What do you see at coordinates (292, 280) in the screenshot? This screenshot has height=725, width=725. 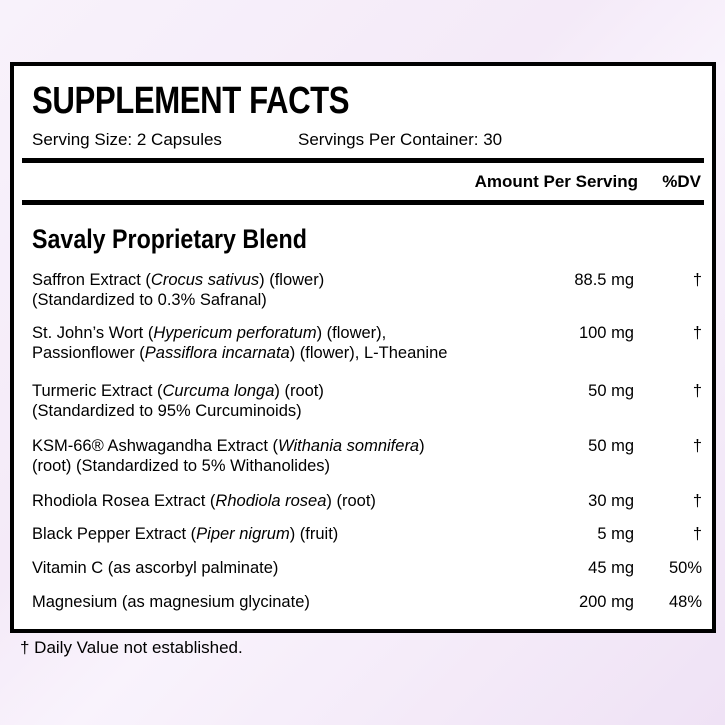 I see `ingredient-text: ) (flower)` at bounding box center [292, 280].